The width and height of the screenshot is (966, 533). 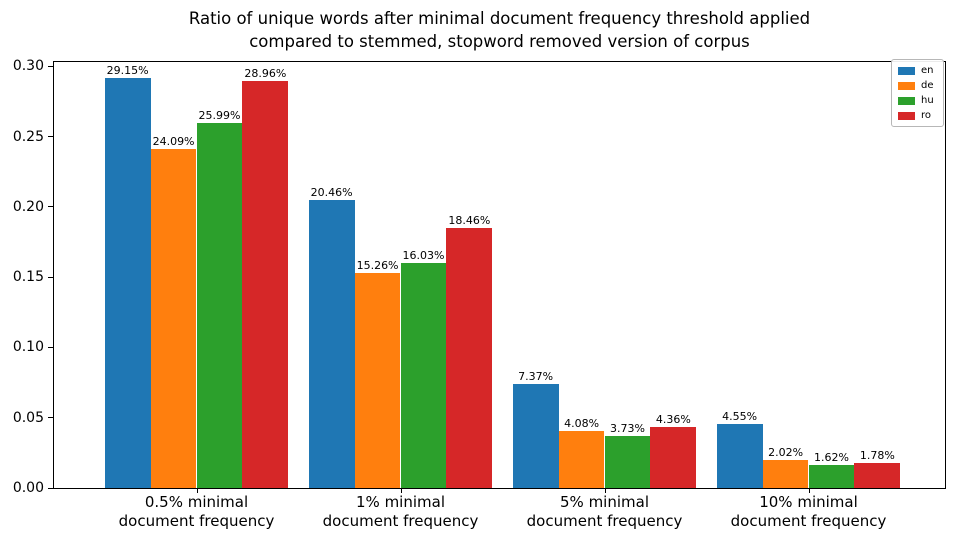 I want to click on bar-hu-group4, so click(x=831, y=476).